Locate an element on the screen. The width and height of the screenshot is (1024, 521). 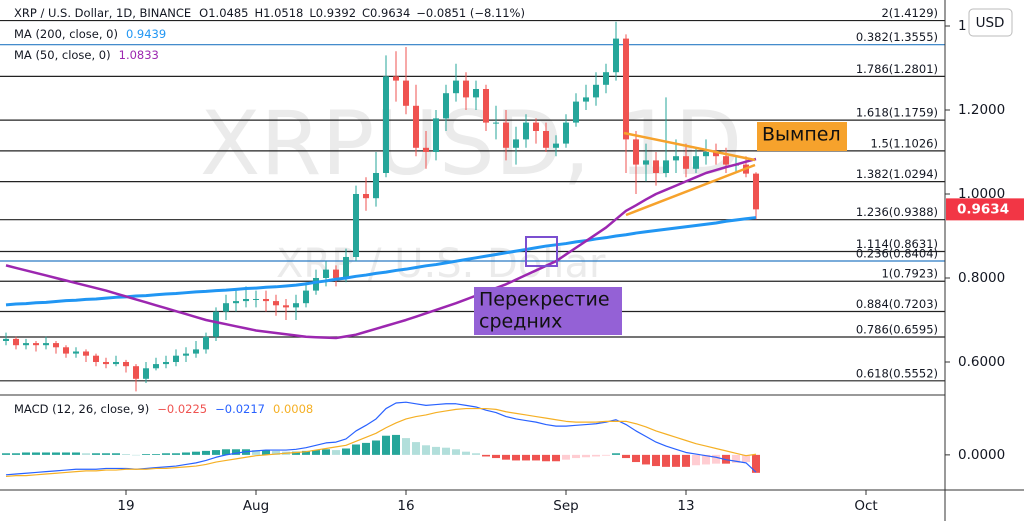
y-tick-label: 1.0000 is located at coordinates (981, 194).